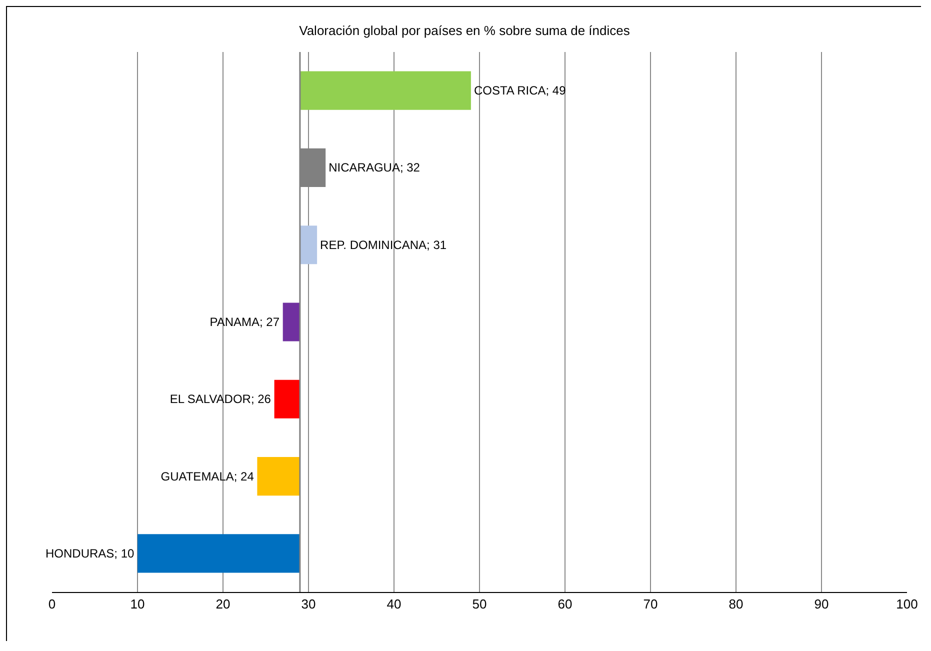 The height and width of the screenshot is (651, 931). What do you see at coordinates (137, 604) in the screenshot?
I see `x-tick-label: 10` at bounding box center [137, 604].